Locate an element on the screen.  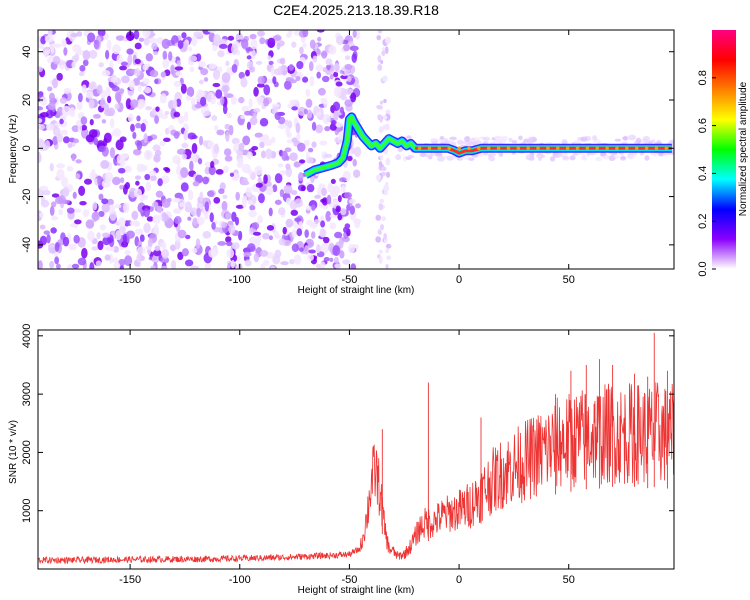
x-tick-label: 0 is located at coordinates (459, 580).